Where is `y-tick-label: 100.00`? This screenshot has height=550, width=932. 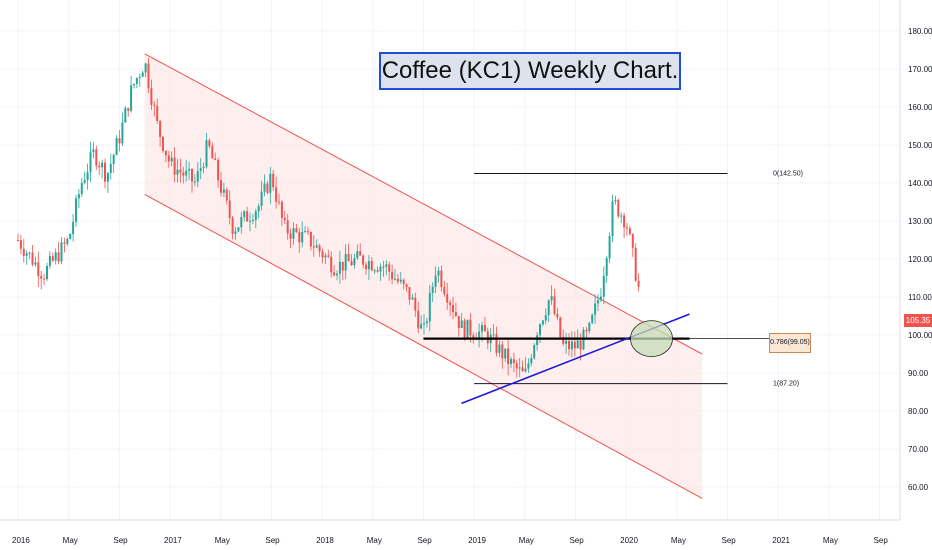
y-tick-label: 100.00 is located at coordinates (920, 335).